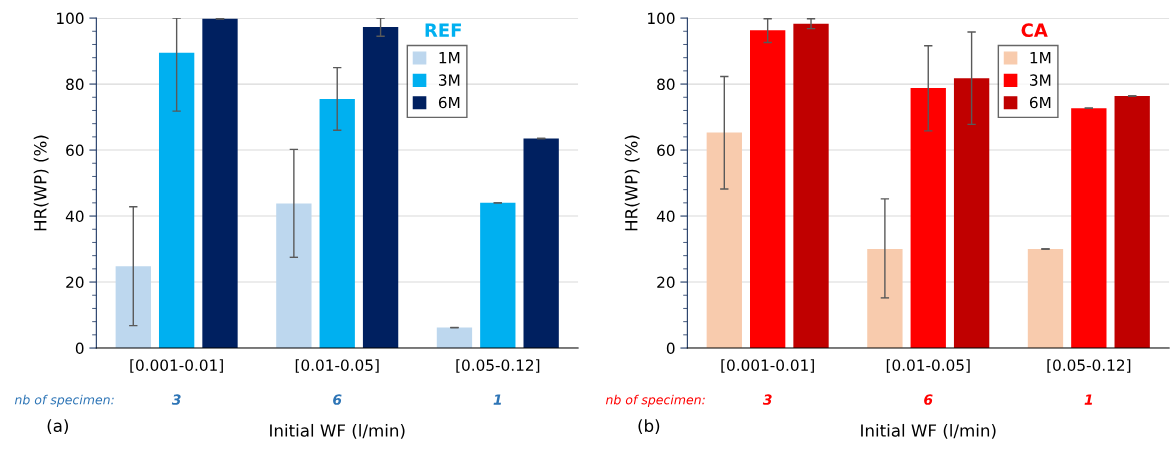  I want to click on text: (a), so click(57, 427).